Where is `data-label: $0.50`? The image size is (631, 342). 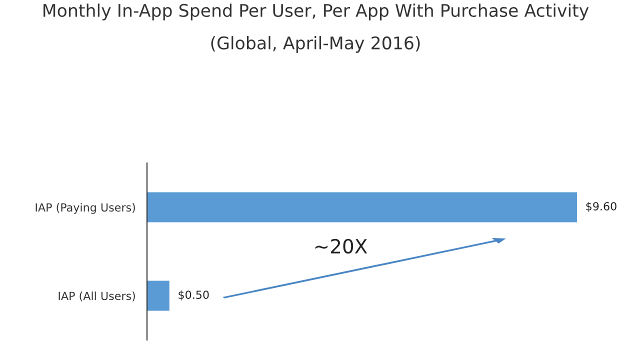
data-label: $0.50 is located at coordinates (193, 295).